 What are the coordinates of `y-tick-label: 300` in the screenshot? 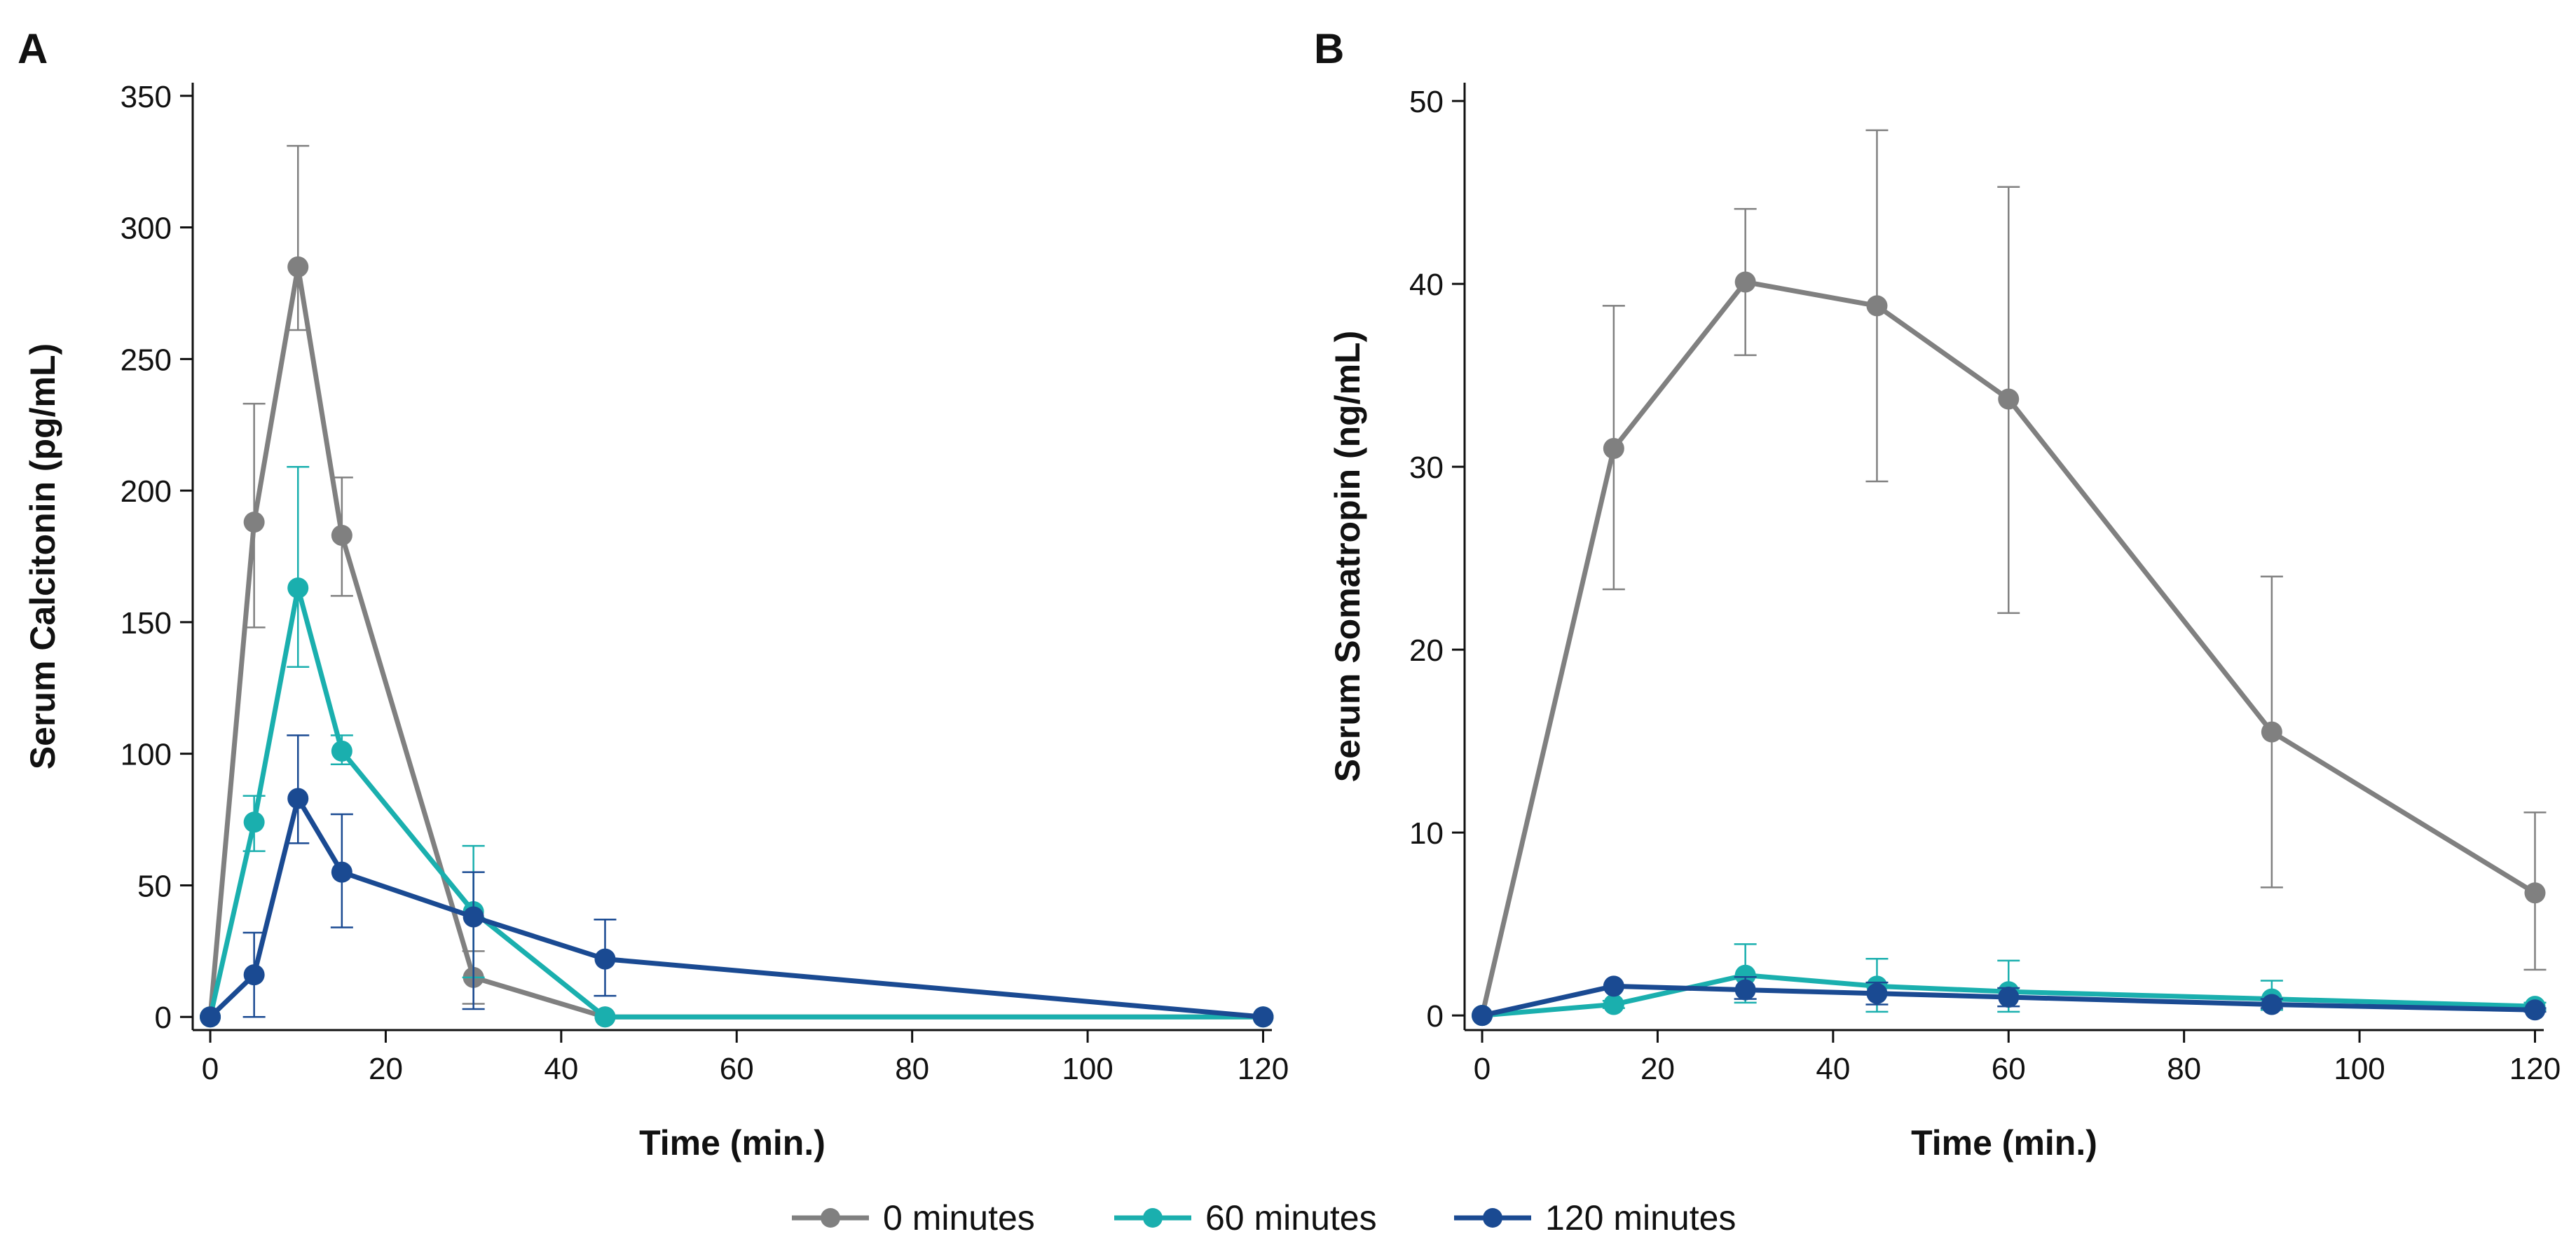 It's located at (147, 229).